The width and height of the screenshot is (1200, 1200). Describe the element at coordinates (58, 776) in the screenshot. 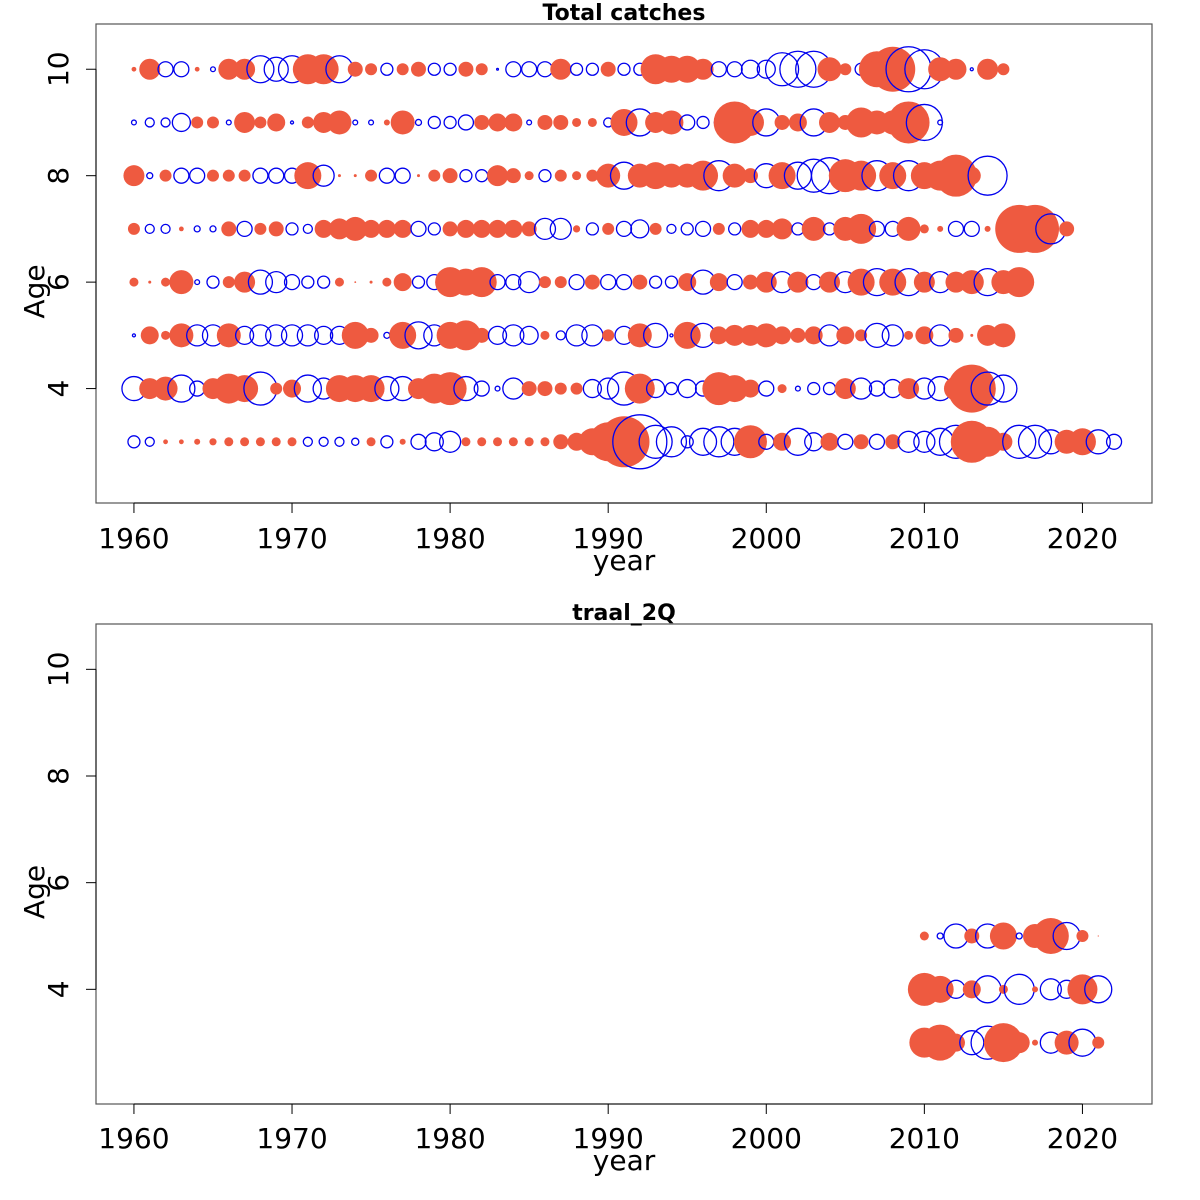

I see `y-tick-label: 8` at that location.